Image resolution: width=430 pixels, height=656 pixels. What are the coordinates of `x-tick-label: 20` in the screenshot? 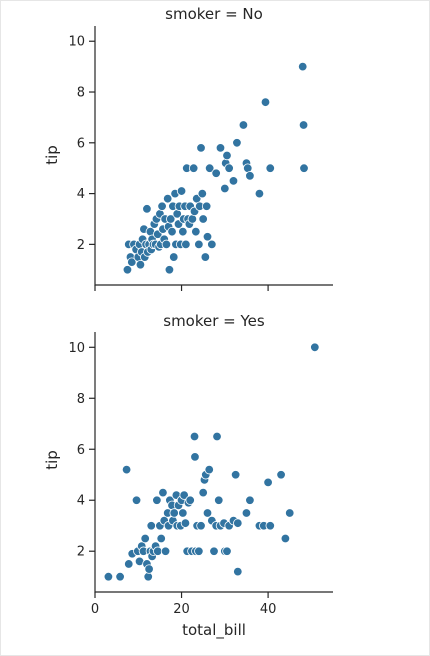 It's located at (181, 609).